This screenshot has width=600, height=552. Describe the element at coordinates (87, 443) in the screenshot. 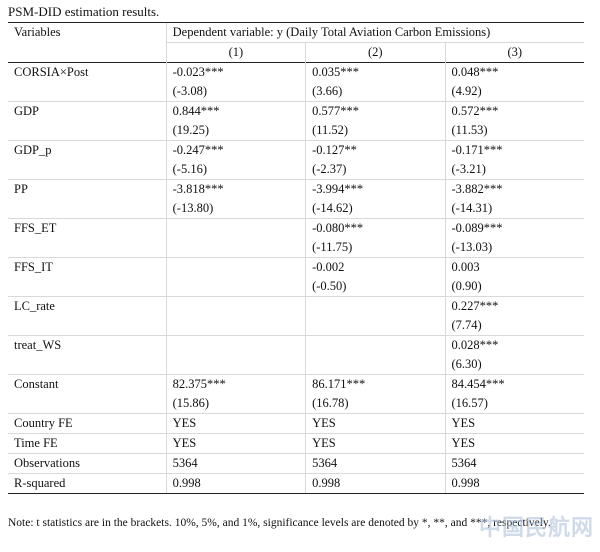

I see `summary-label: Time FE` at that location.